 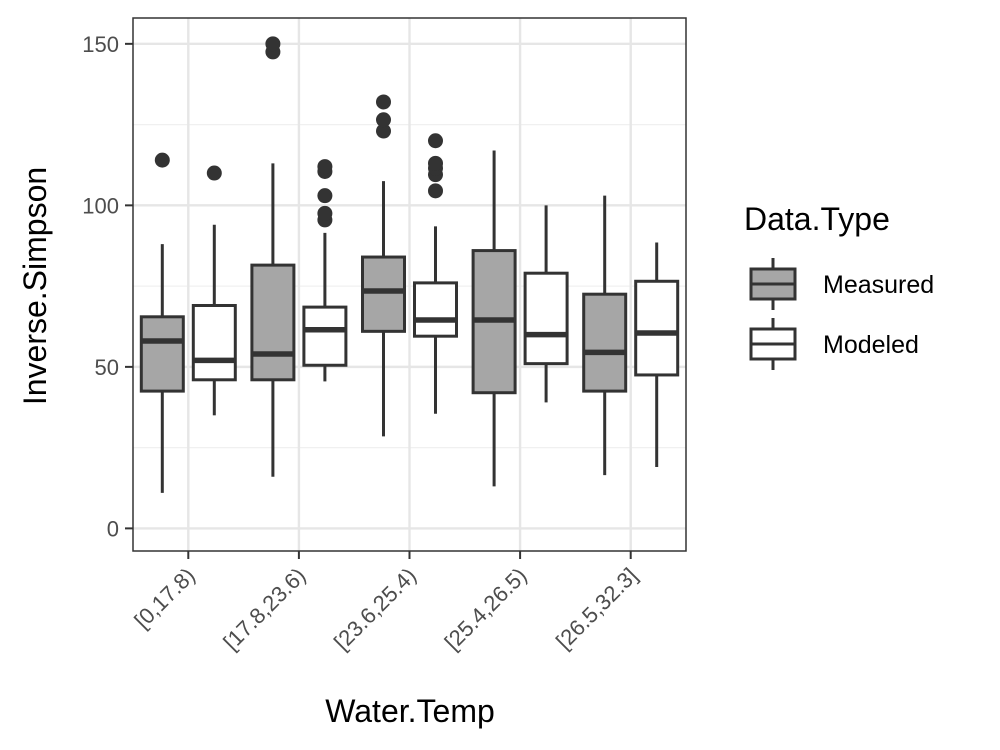 I want to click on x-axis-title: Water.Temp, so click(x=410, y=711).